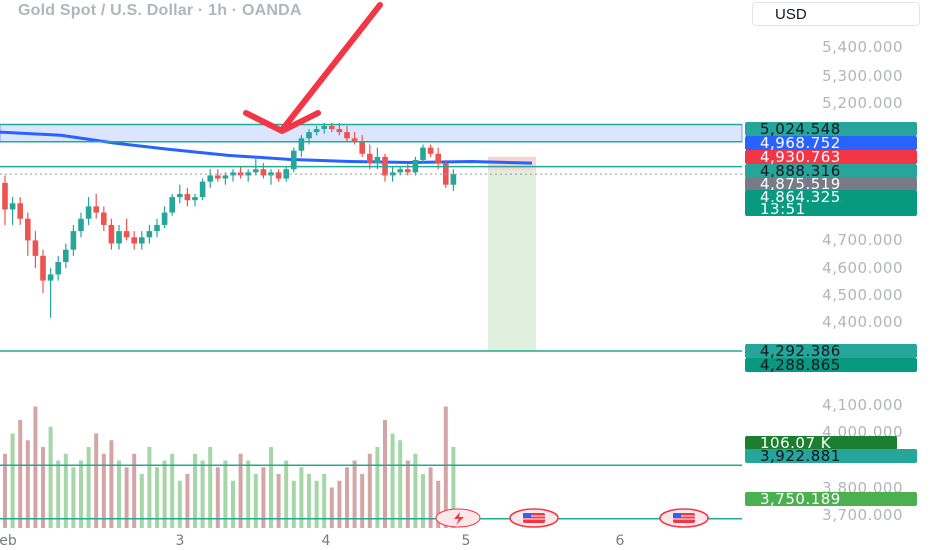  I want to click on y-axis-tick-label: 4,100.000, so click(862, 405).